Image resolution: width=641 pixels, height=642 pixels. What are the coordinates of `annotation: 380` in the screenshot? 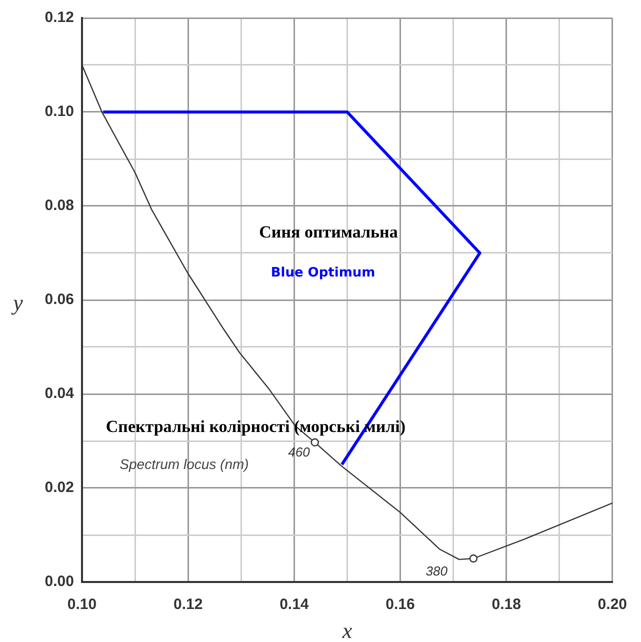 It's located at (437, 571).